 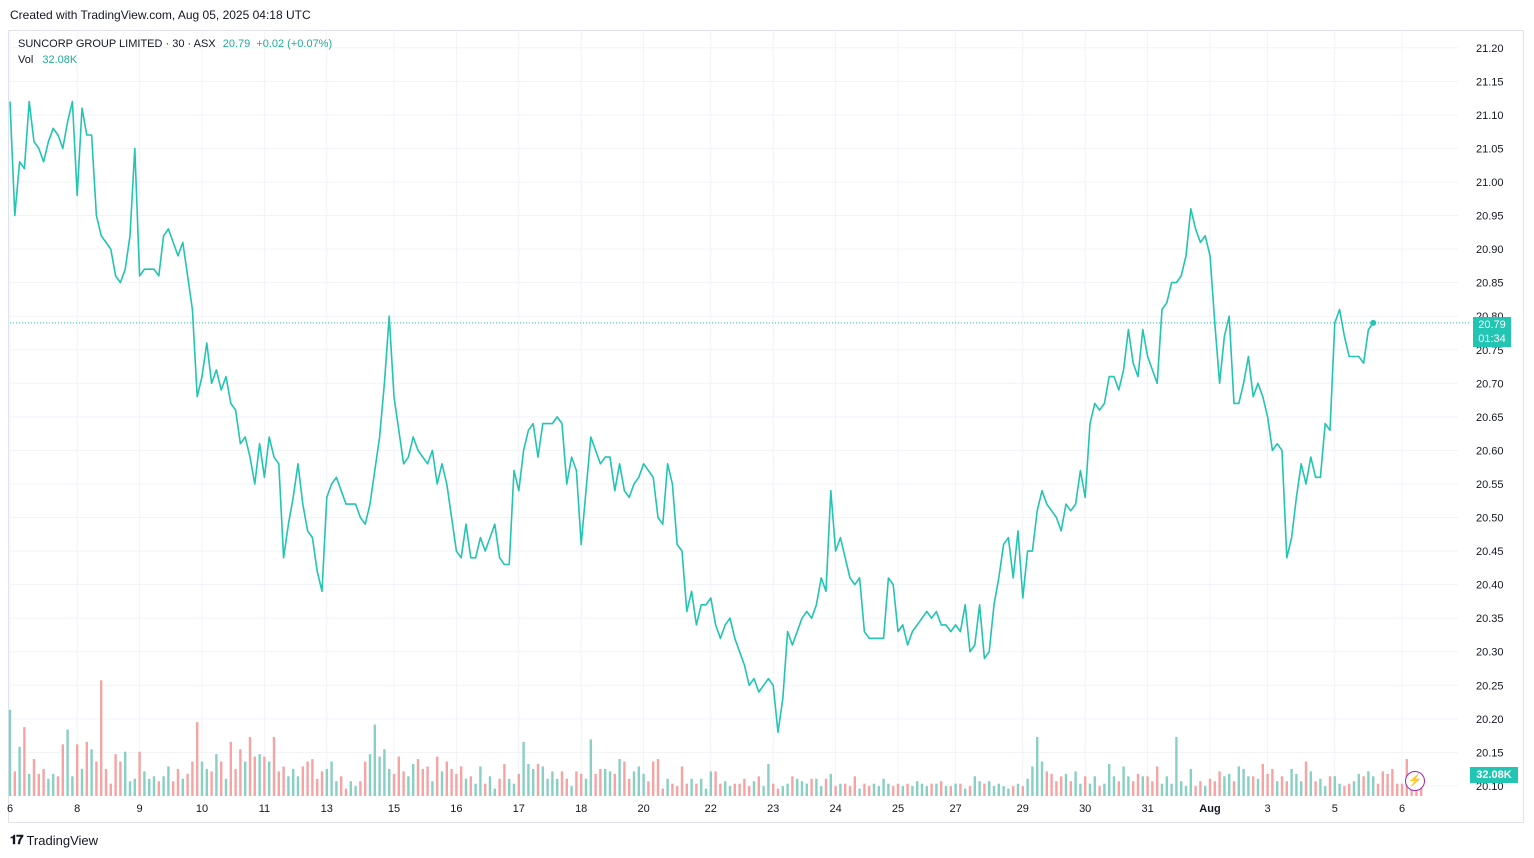 What do you see at coordinates (117, 44) in the screenshot?
I see `legend-symbol: SUNCORP GROUP LIMITED · 30 · ASX` at bounding box center [117, 44].